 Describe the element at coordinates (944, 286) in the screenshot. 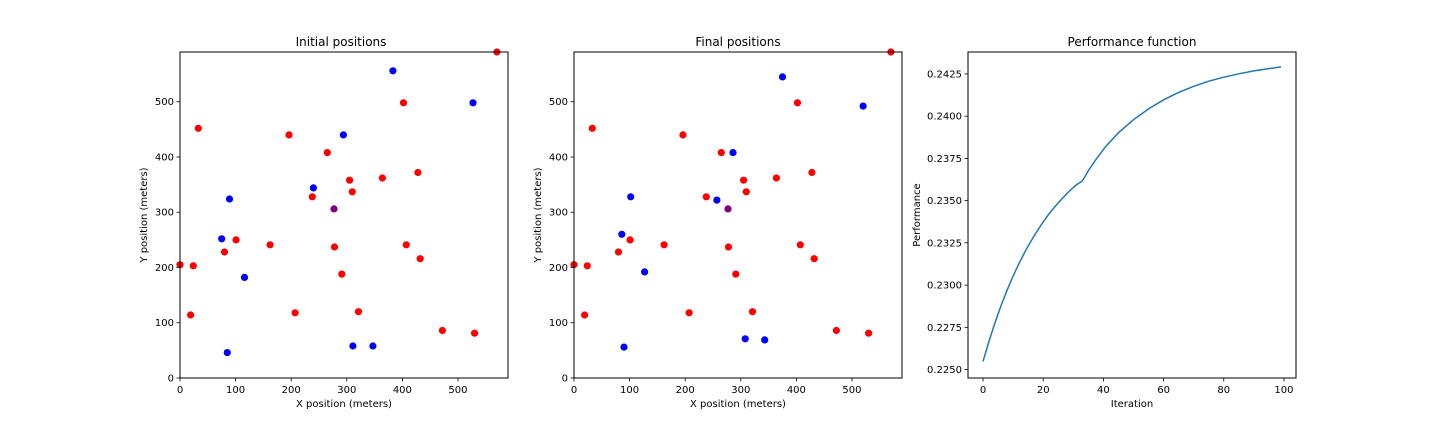

I see `y-tick-label: 0.2300` at that location.